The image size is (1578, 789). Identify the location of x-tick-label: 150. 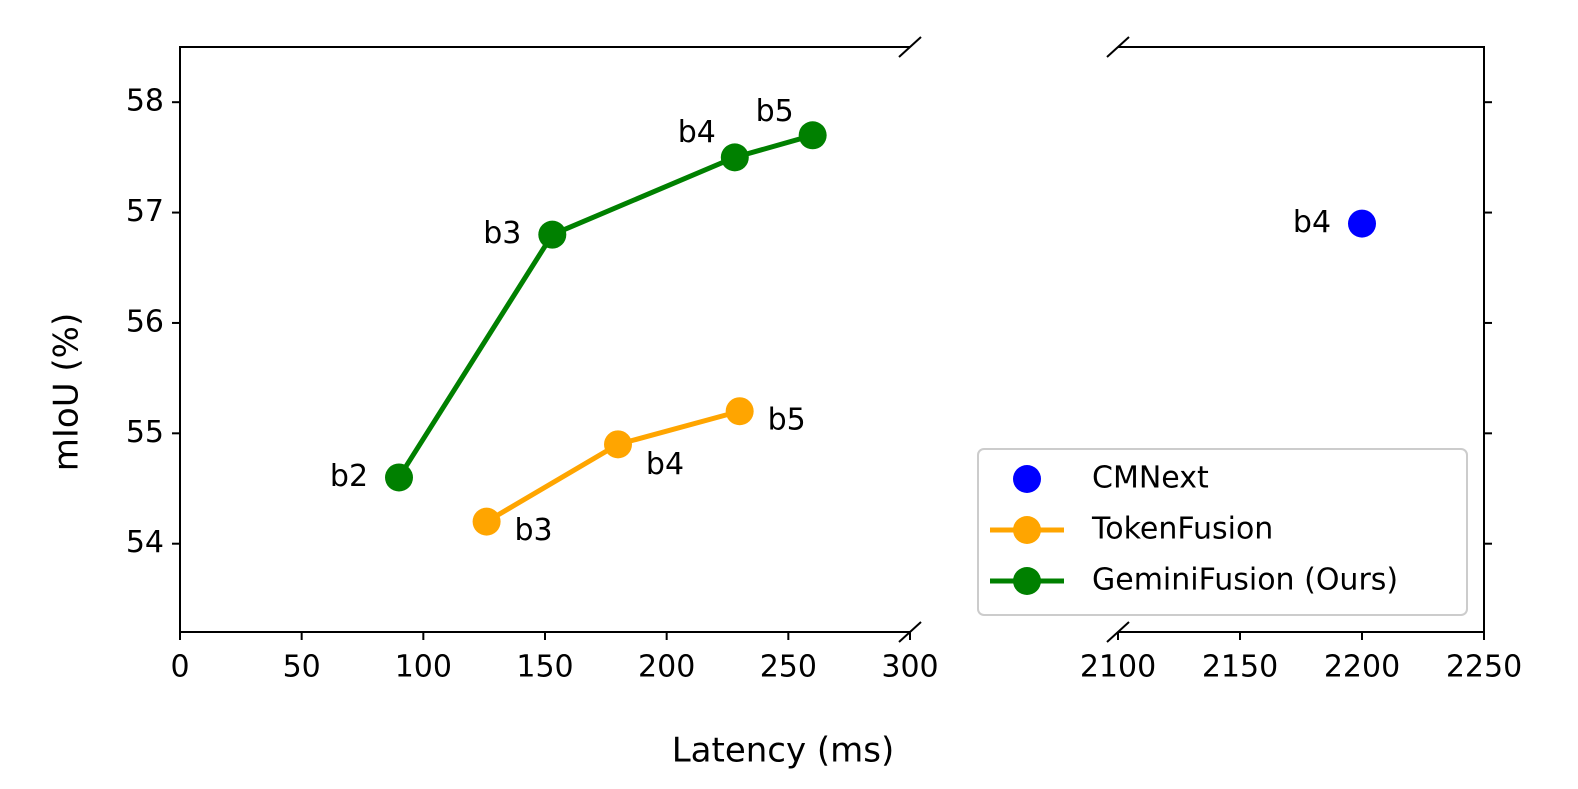
(544, 667).